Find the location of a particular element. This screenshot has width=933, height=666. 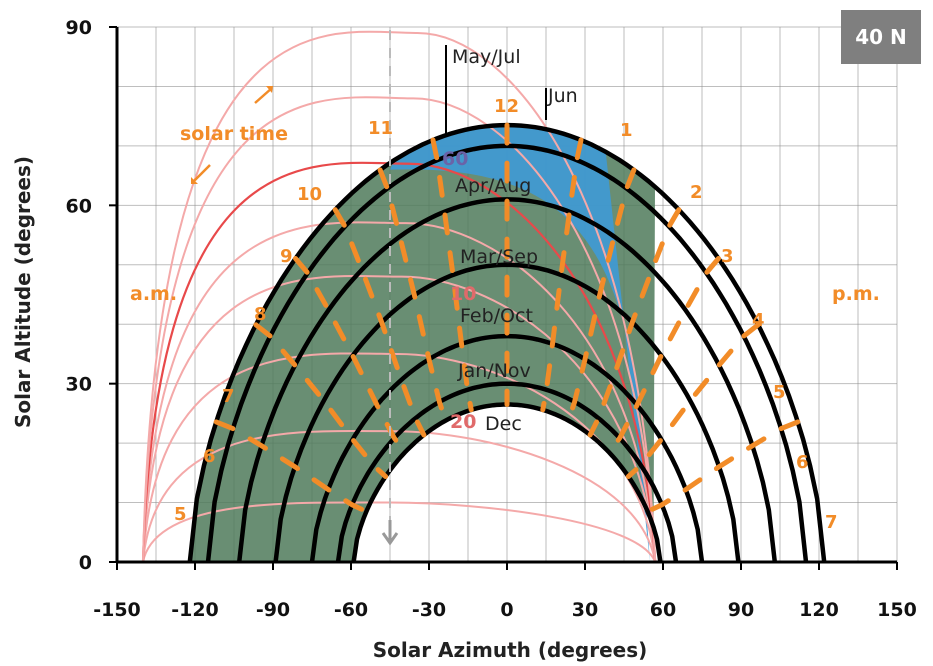

date-path-label: Dec is located at coordinates (503, 424).